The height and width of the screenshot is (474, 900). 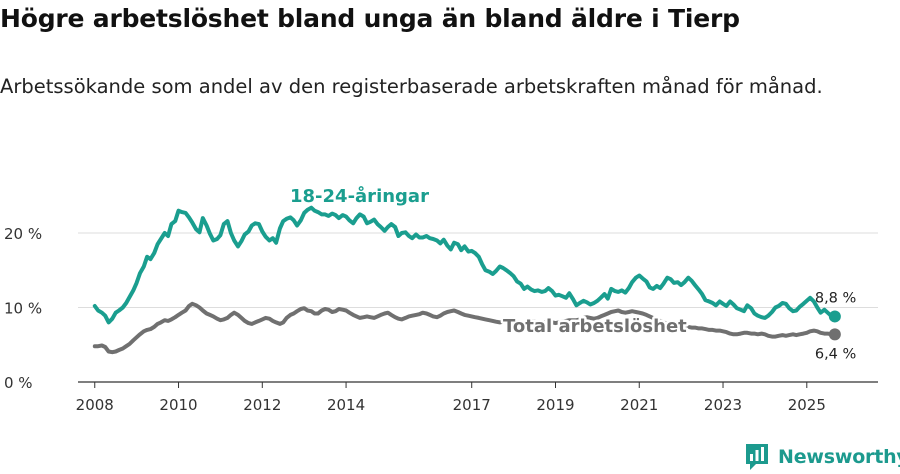 What do you see at coordinates (835, 298) in the screenshot?
I see `end-value-youth: 8,8 %` at bounding box center [835, 298].